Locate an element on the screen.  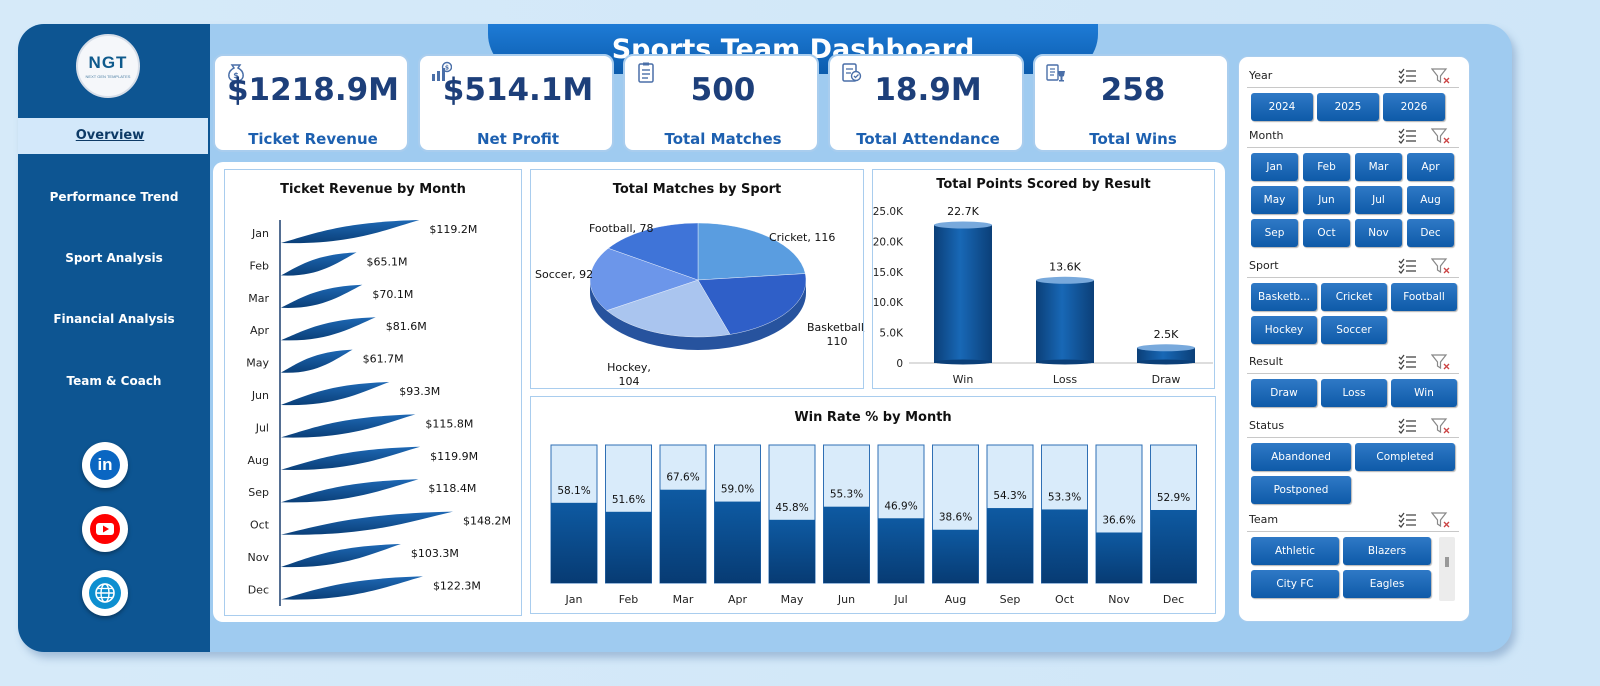
scrollbar-thumb is located at coordinates (1447, 562).